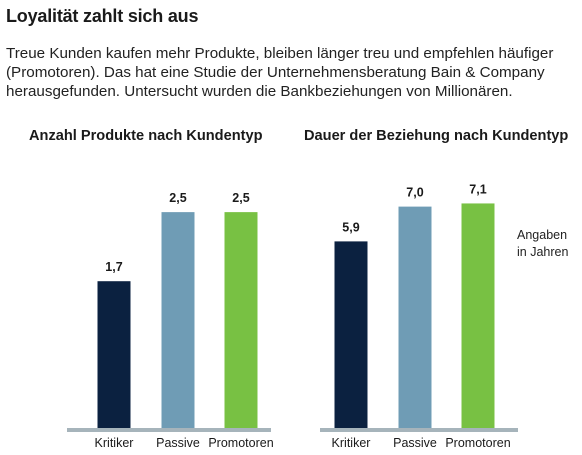  I want to click on value-label: 7,0, so click(414, 193).